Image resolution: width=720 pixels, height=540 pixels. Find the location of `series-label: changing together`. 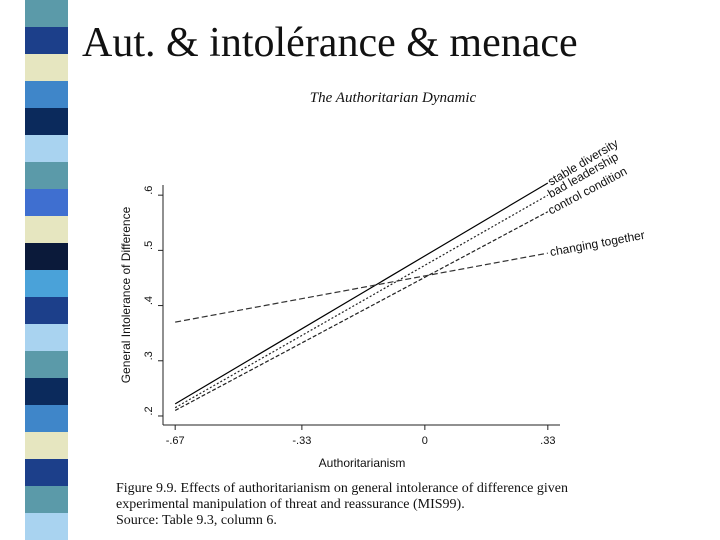

series-label: changing together is located at coordinates (597, 243).